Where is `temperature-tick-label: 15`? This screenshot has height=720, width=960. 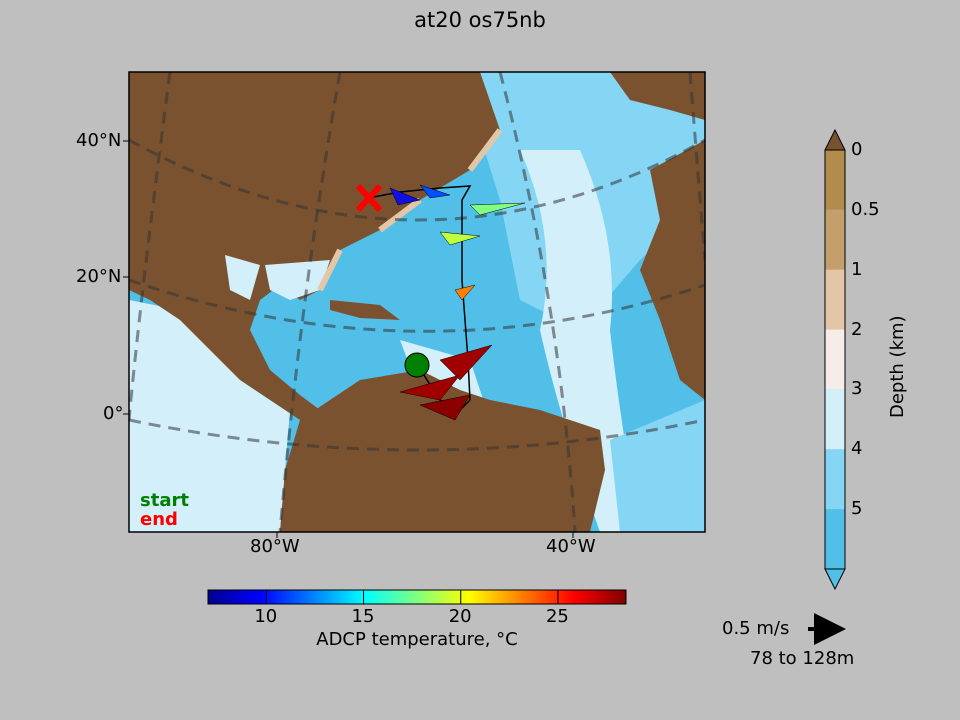
temperature-tick-label: 15 is located at coordinates (363, 616).